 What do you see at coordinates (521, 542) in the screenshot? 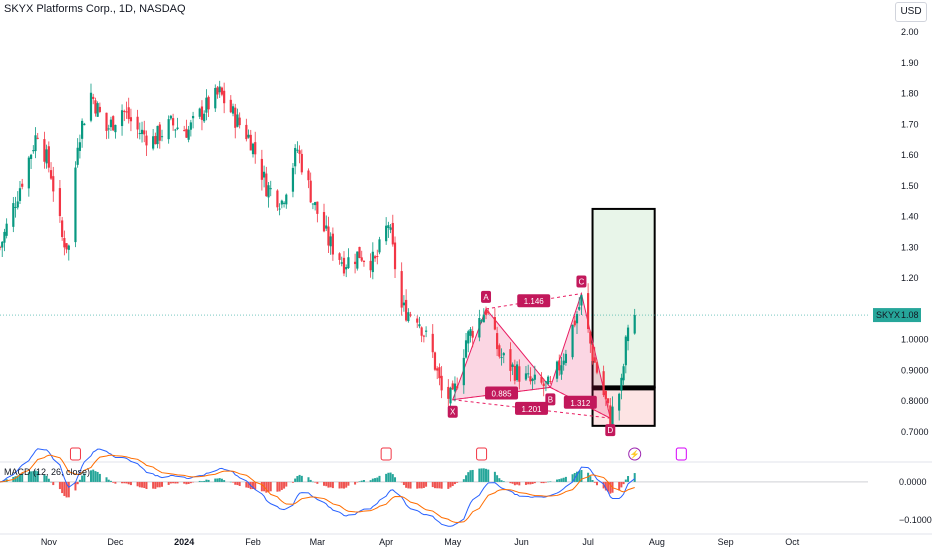
I see `time-tick-label: Jun` at bounding box center [521, 542].